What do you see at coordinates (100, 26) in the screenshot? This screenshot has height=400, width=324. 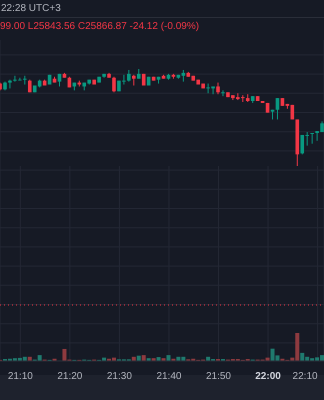 I see `text: 99.00 L25843.56 C25866.87 -24.12 (-0.09%)` at bounding box center [100, 26].